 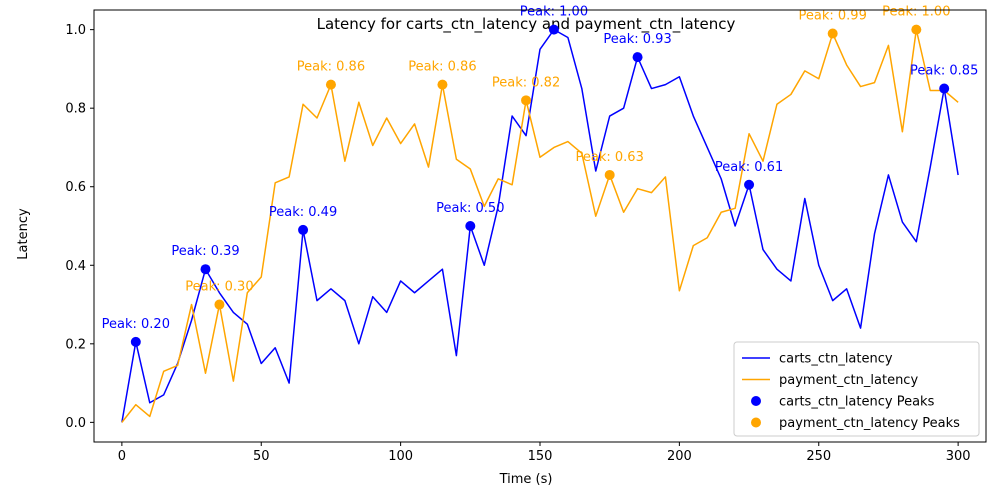 I want to click on x-tick-label: 150, so click(x=540, y=456).